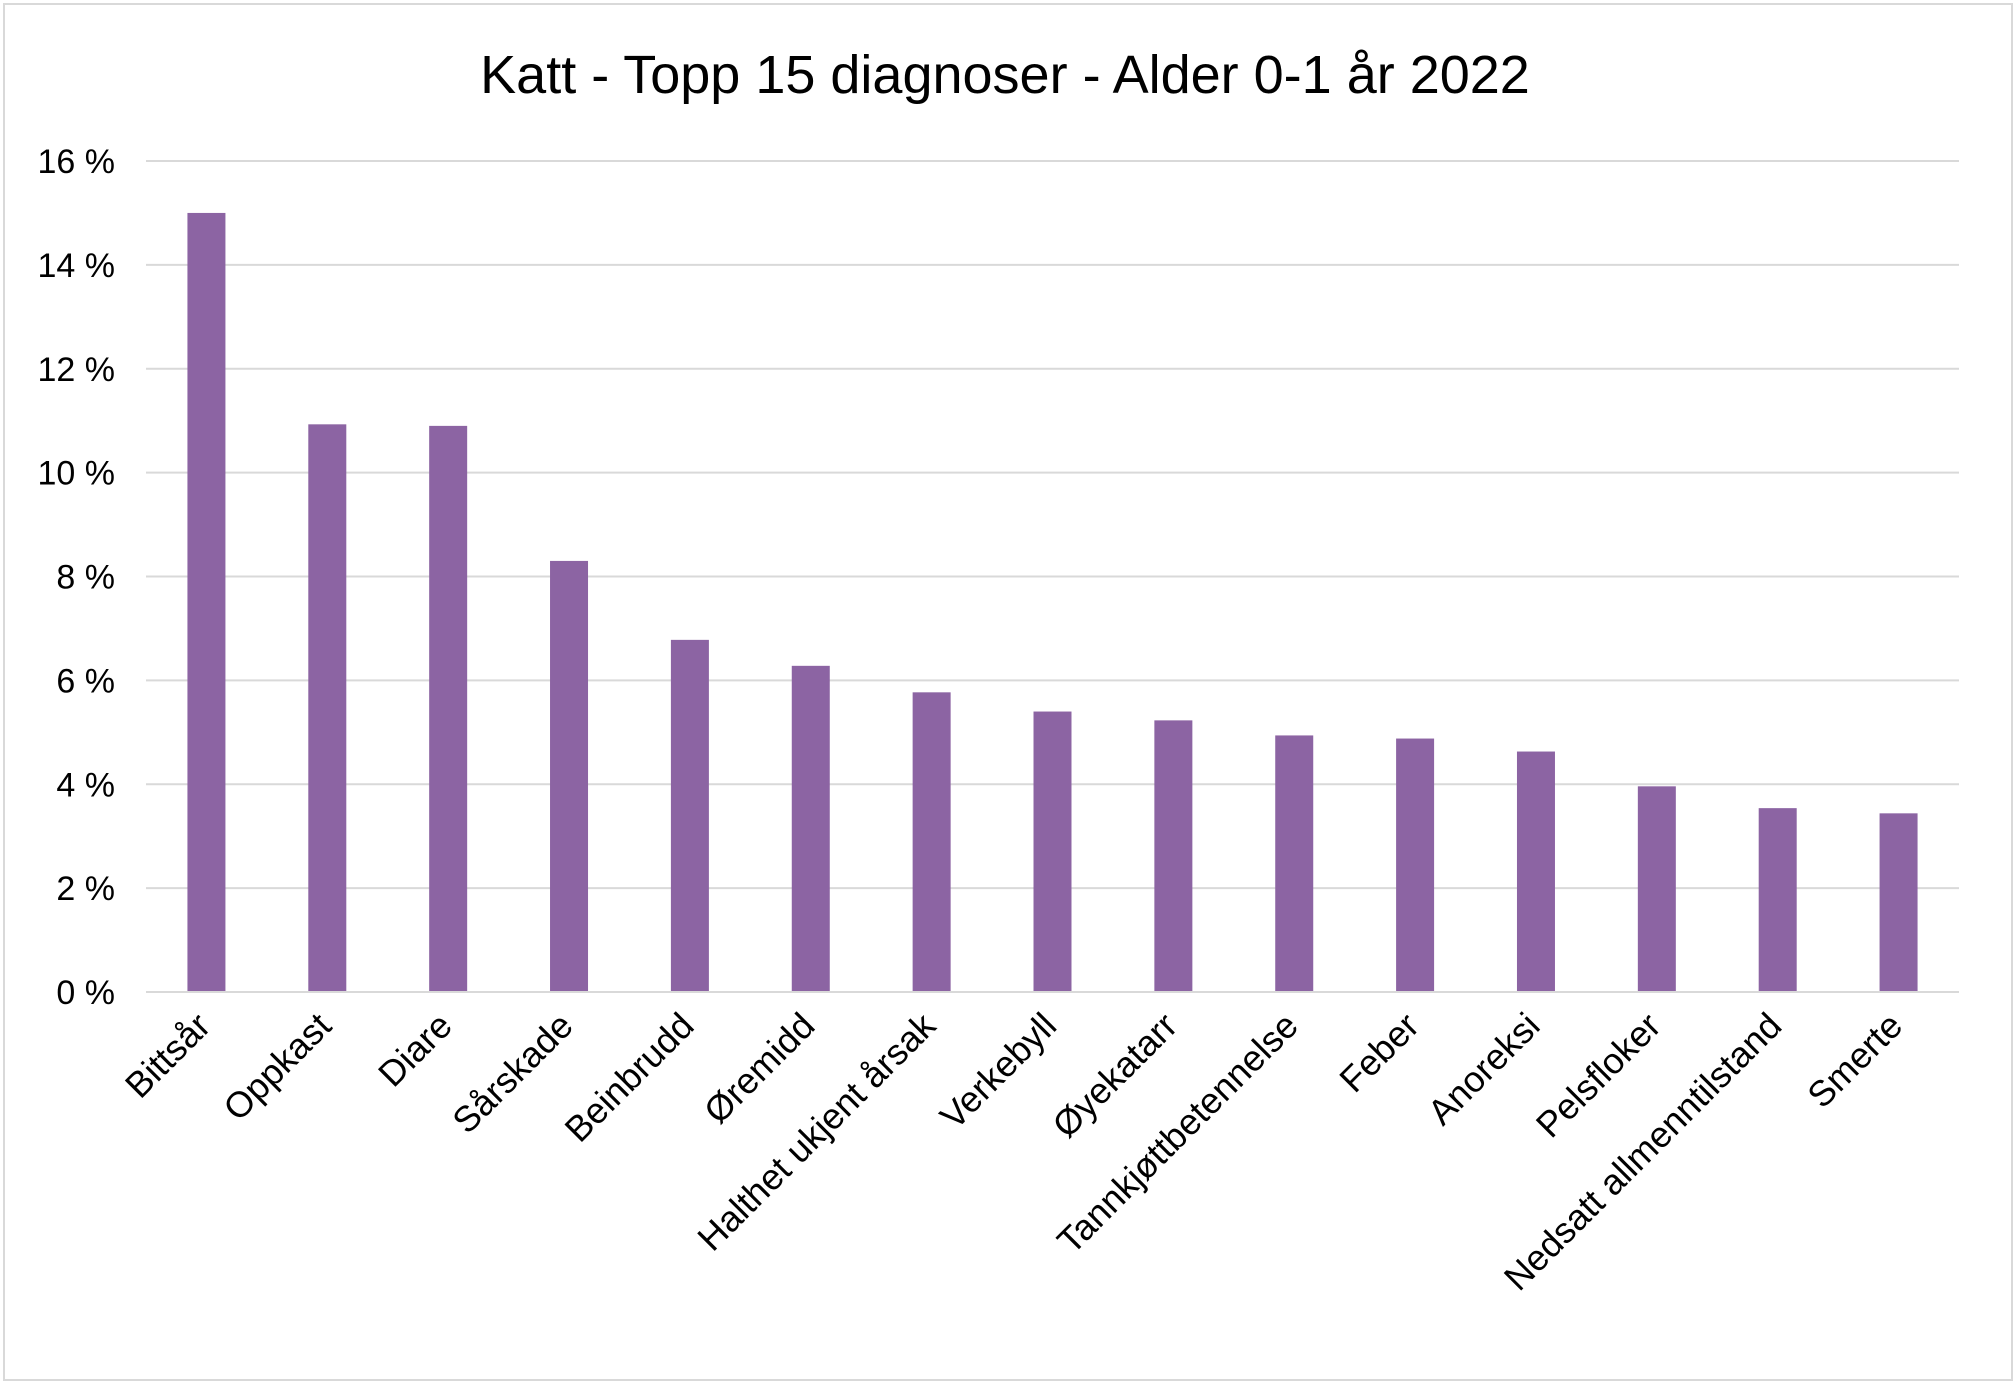 This screenshot has width=2016, height=1384. Describe the element at coordinates (77, 162) in the screenshot. I see `y-tick-label: 16 %` at that location.